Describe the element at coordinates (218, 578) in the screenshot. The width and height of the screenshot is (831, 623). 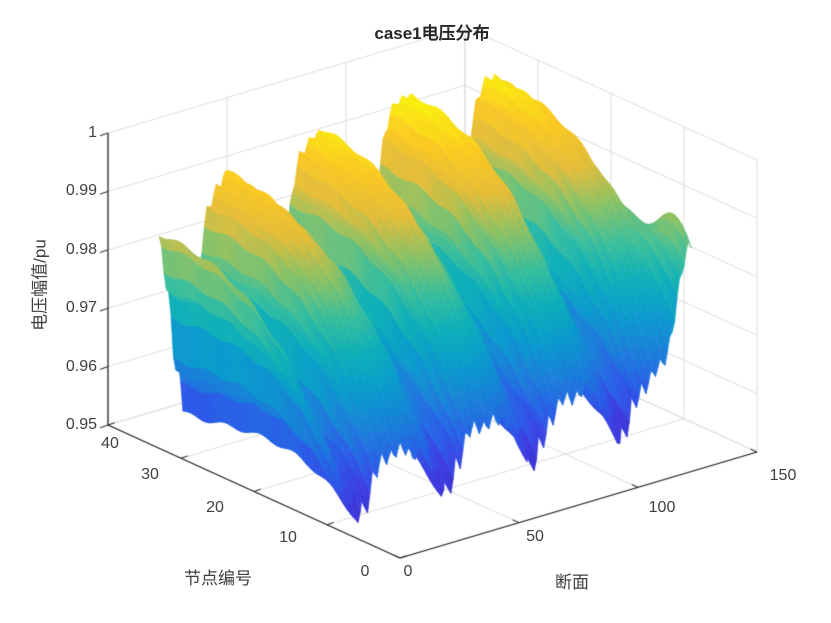
I see `y-axis-label: 节点编号` at that location.